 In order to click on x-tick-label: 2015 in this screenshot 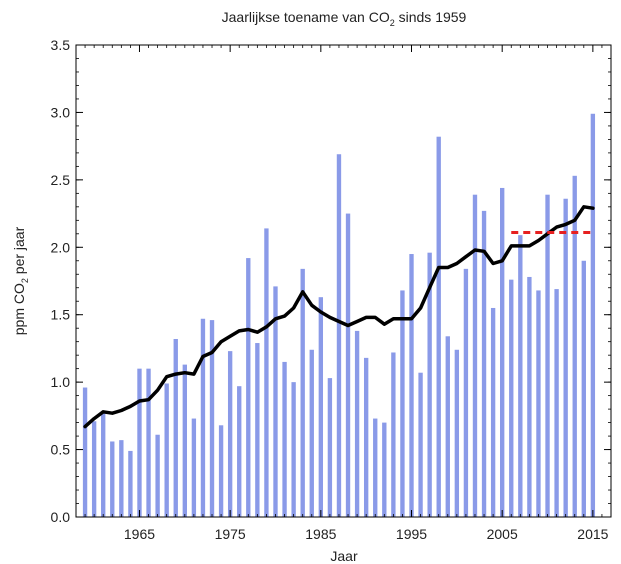, I will do `click(592, 534)`.